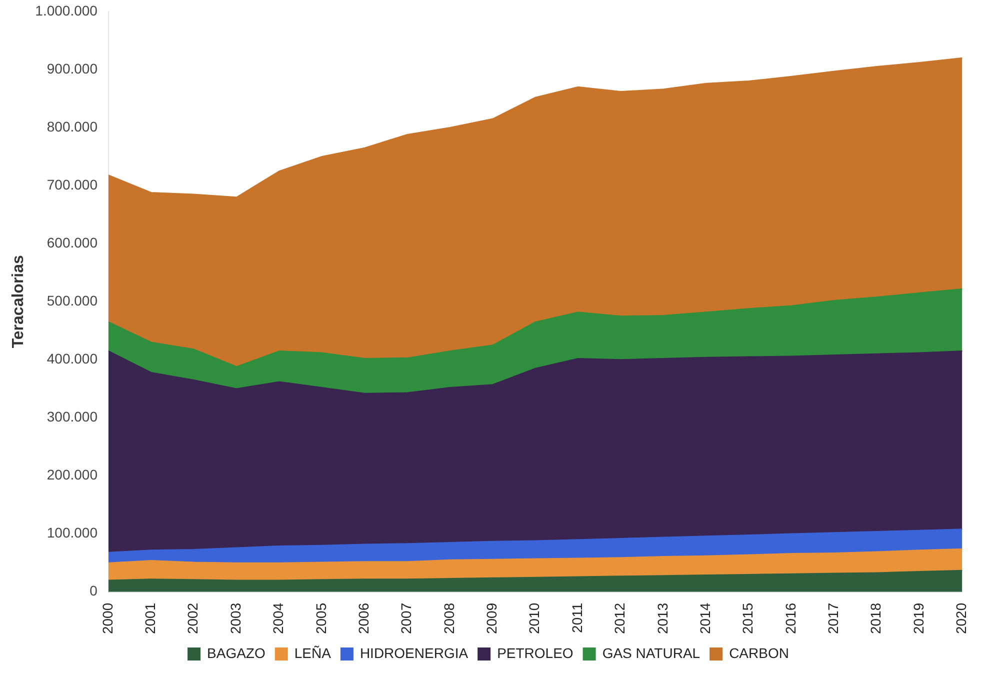 This screenshot has height=676, width=982. Describe the element at coordinates (72, 416) in the screenshot. I see `y-tick-label: 300.000` at that location.